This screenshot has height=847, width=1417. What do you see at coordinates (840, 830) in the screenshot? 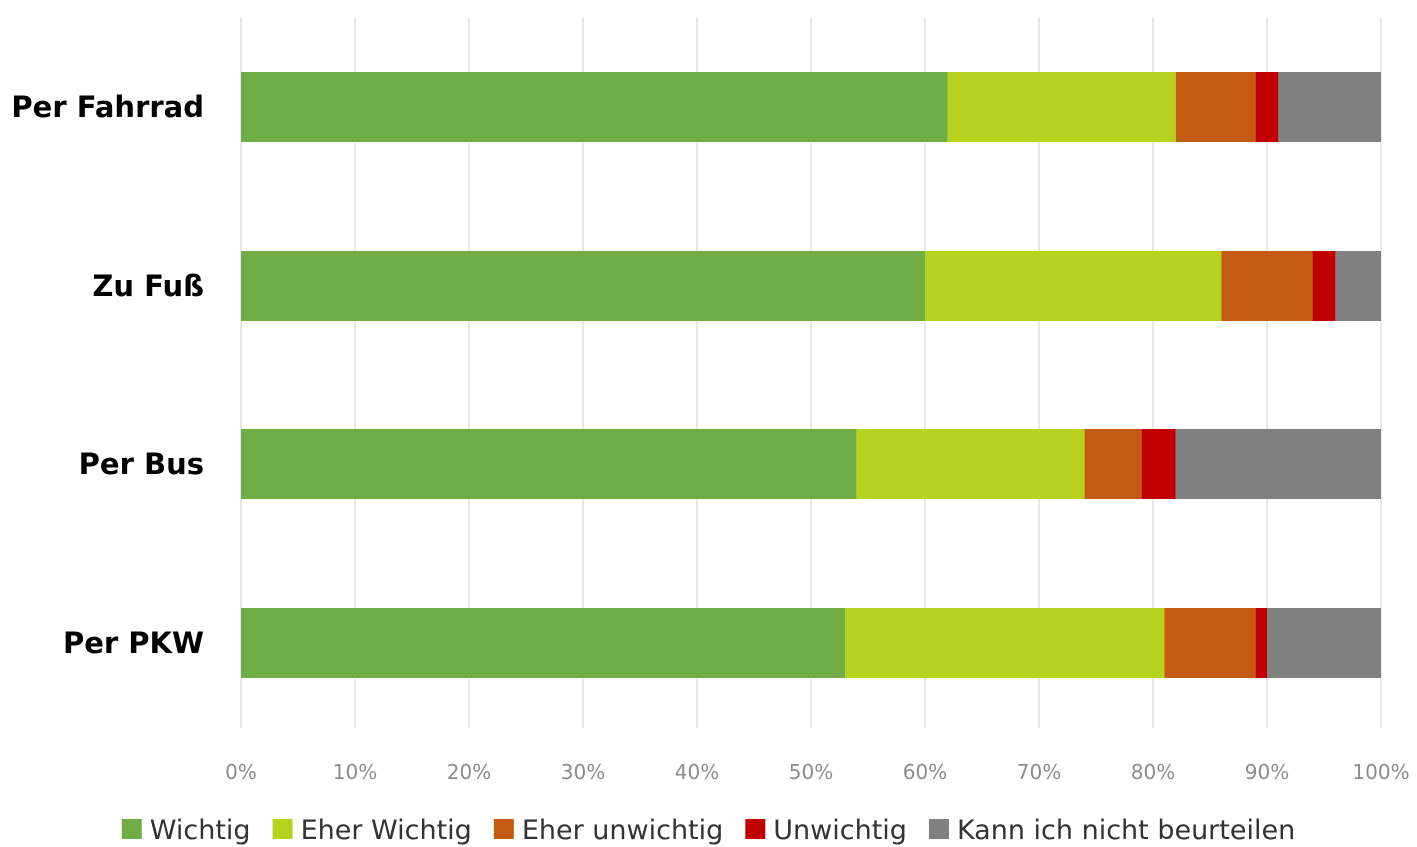
I see `legend-label: Unwichtig` at bounding box center [840, 830].